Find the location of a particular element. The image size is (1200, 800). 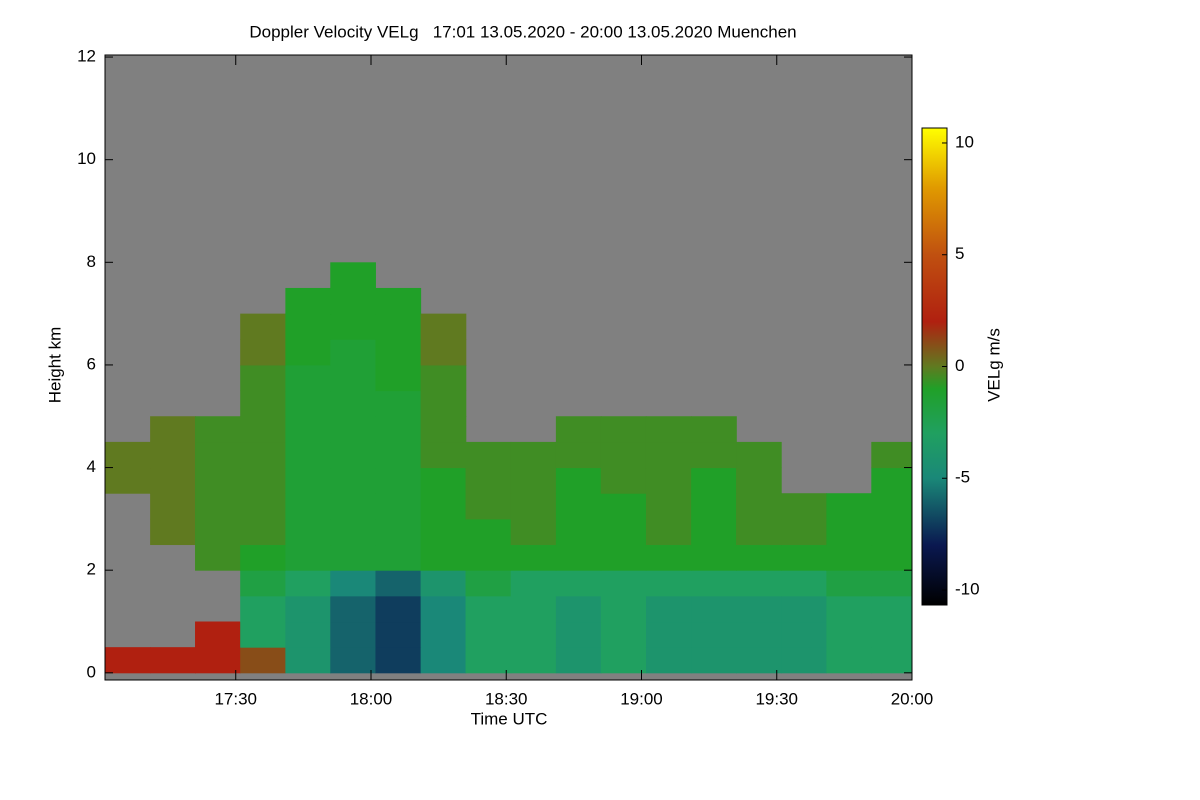

colorbar-tick-label: 0 is located at coordinates (959, 365).